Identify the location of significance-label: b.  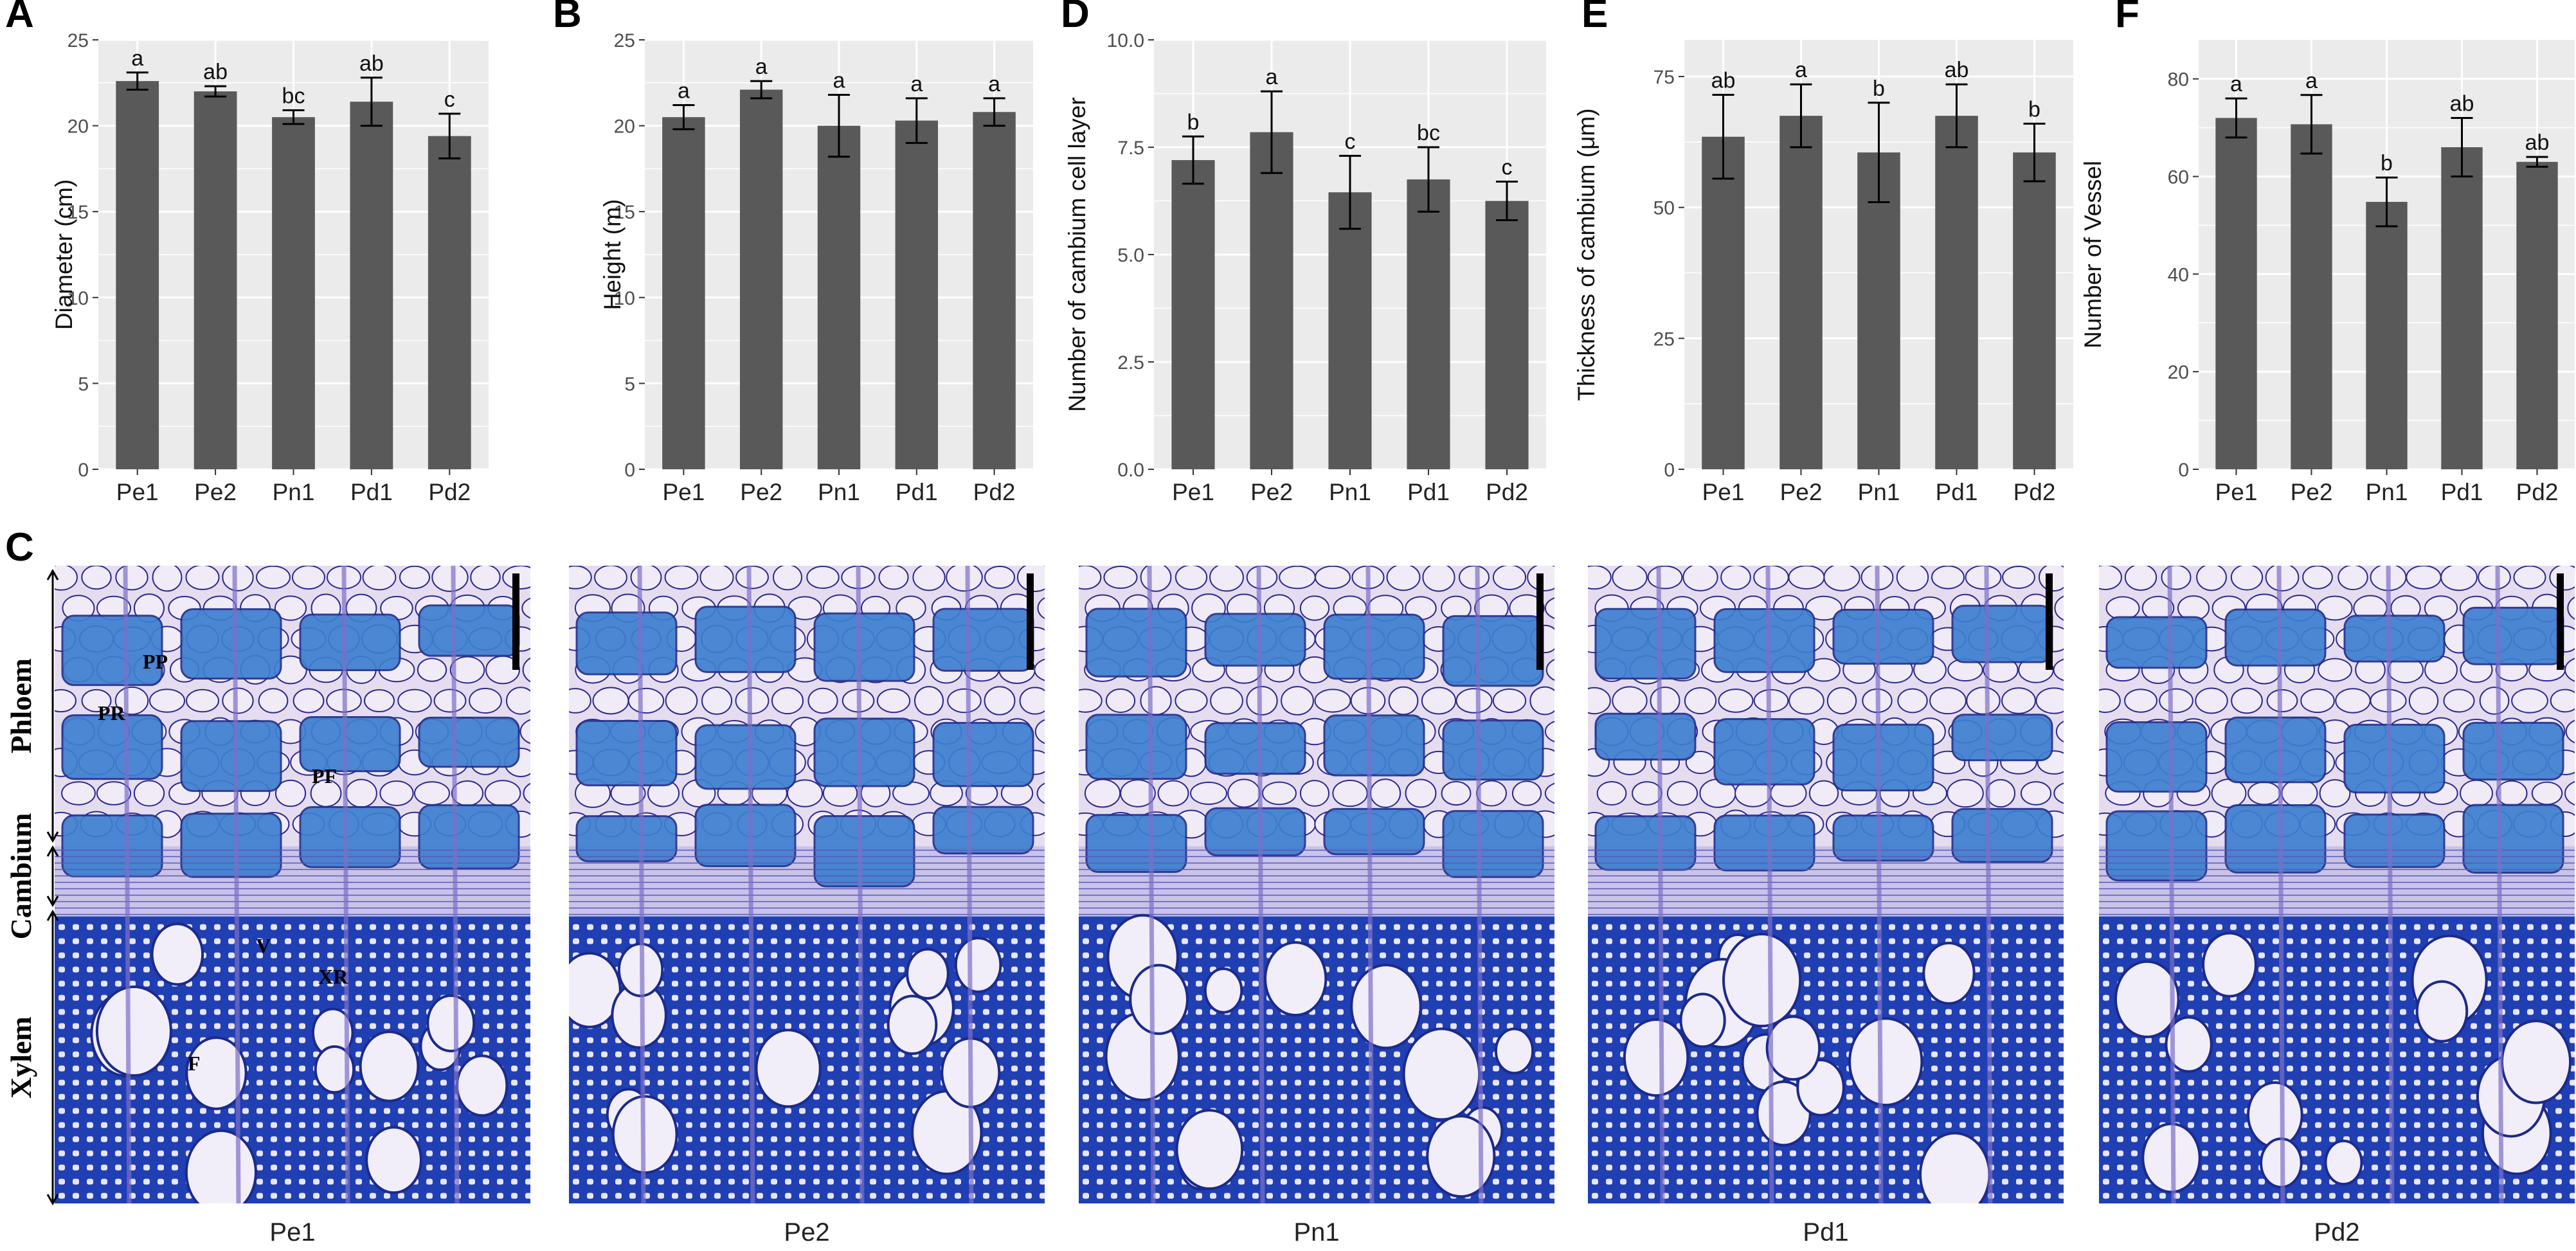
(1879, 88).